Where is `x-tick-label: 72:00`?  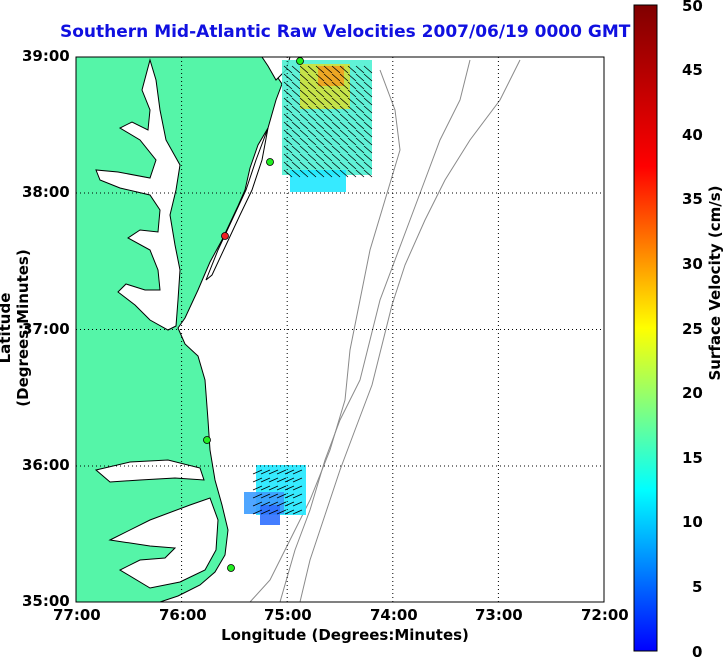 x-tick-label: 72:00 is located at coordinates (605, 615).